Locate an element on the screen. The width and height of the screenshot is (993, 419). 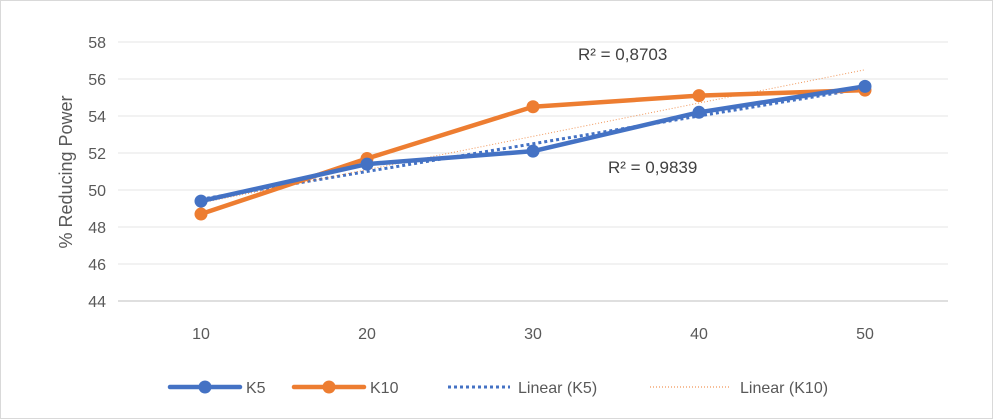
y-tick-50: 50 is located at coordinates (97, 191).